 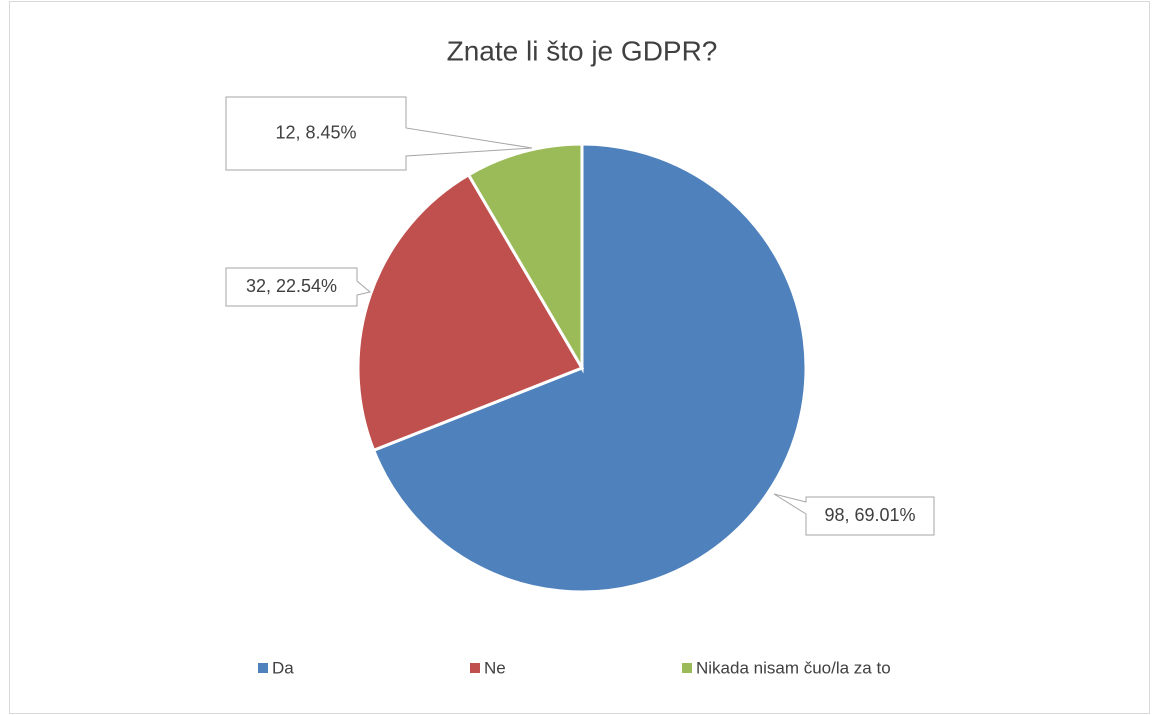 What do you see at coordinates (793, 667) in the screenshot?
I see `legend-label: Nikada nisam čuo/la za to` at bounding box center [793, 667].